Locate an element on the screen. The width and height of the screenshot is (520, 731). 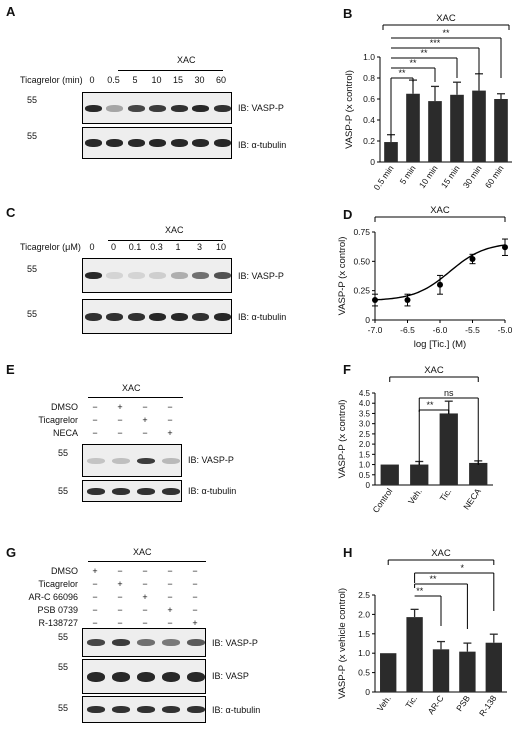
x-tick-label: 5 min is located at coordinates (408, 174).